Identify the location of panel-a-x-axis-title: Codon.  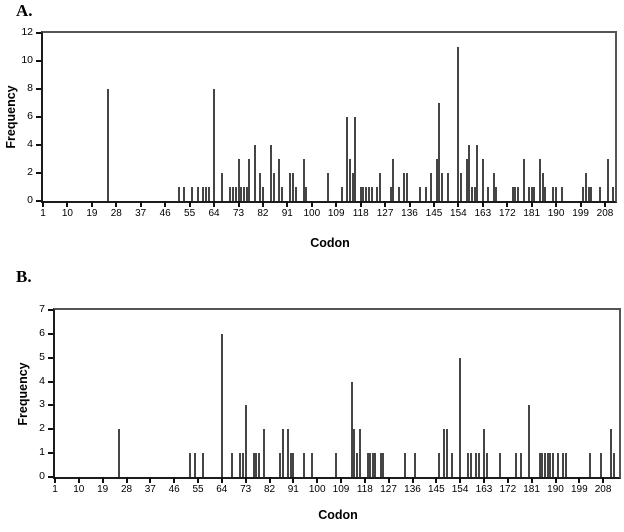
(330, 243).